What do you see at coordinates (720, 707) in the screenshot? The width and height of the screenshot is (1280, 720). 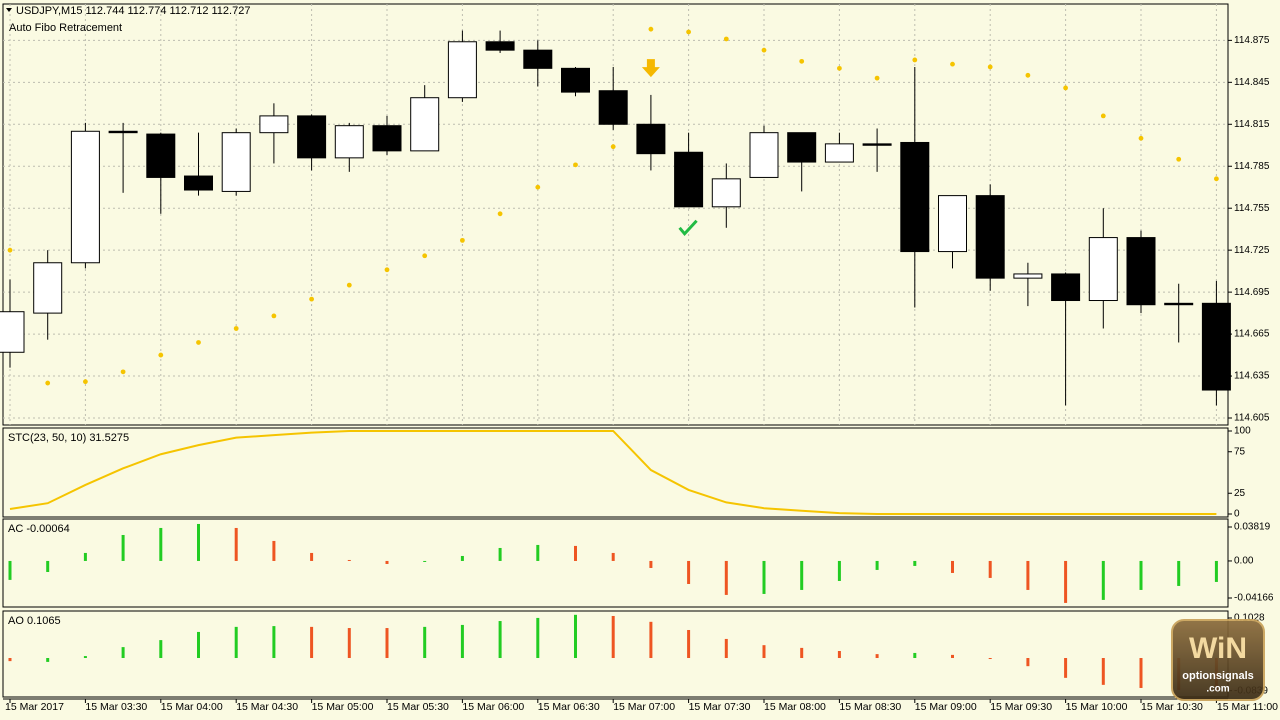 I see `x-tick-label: 15 Mar 07:30` at bounding box center [720, 707].